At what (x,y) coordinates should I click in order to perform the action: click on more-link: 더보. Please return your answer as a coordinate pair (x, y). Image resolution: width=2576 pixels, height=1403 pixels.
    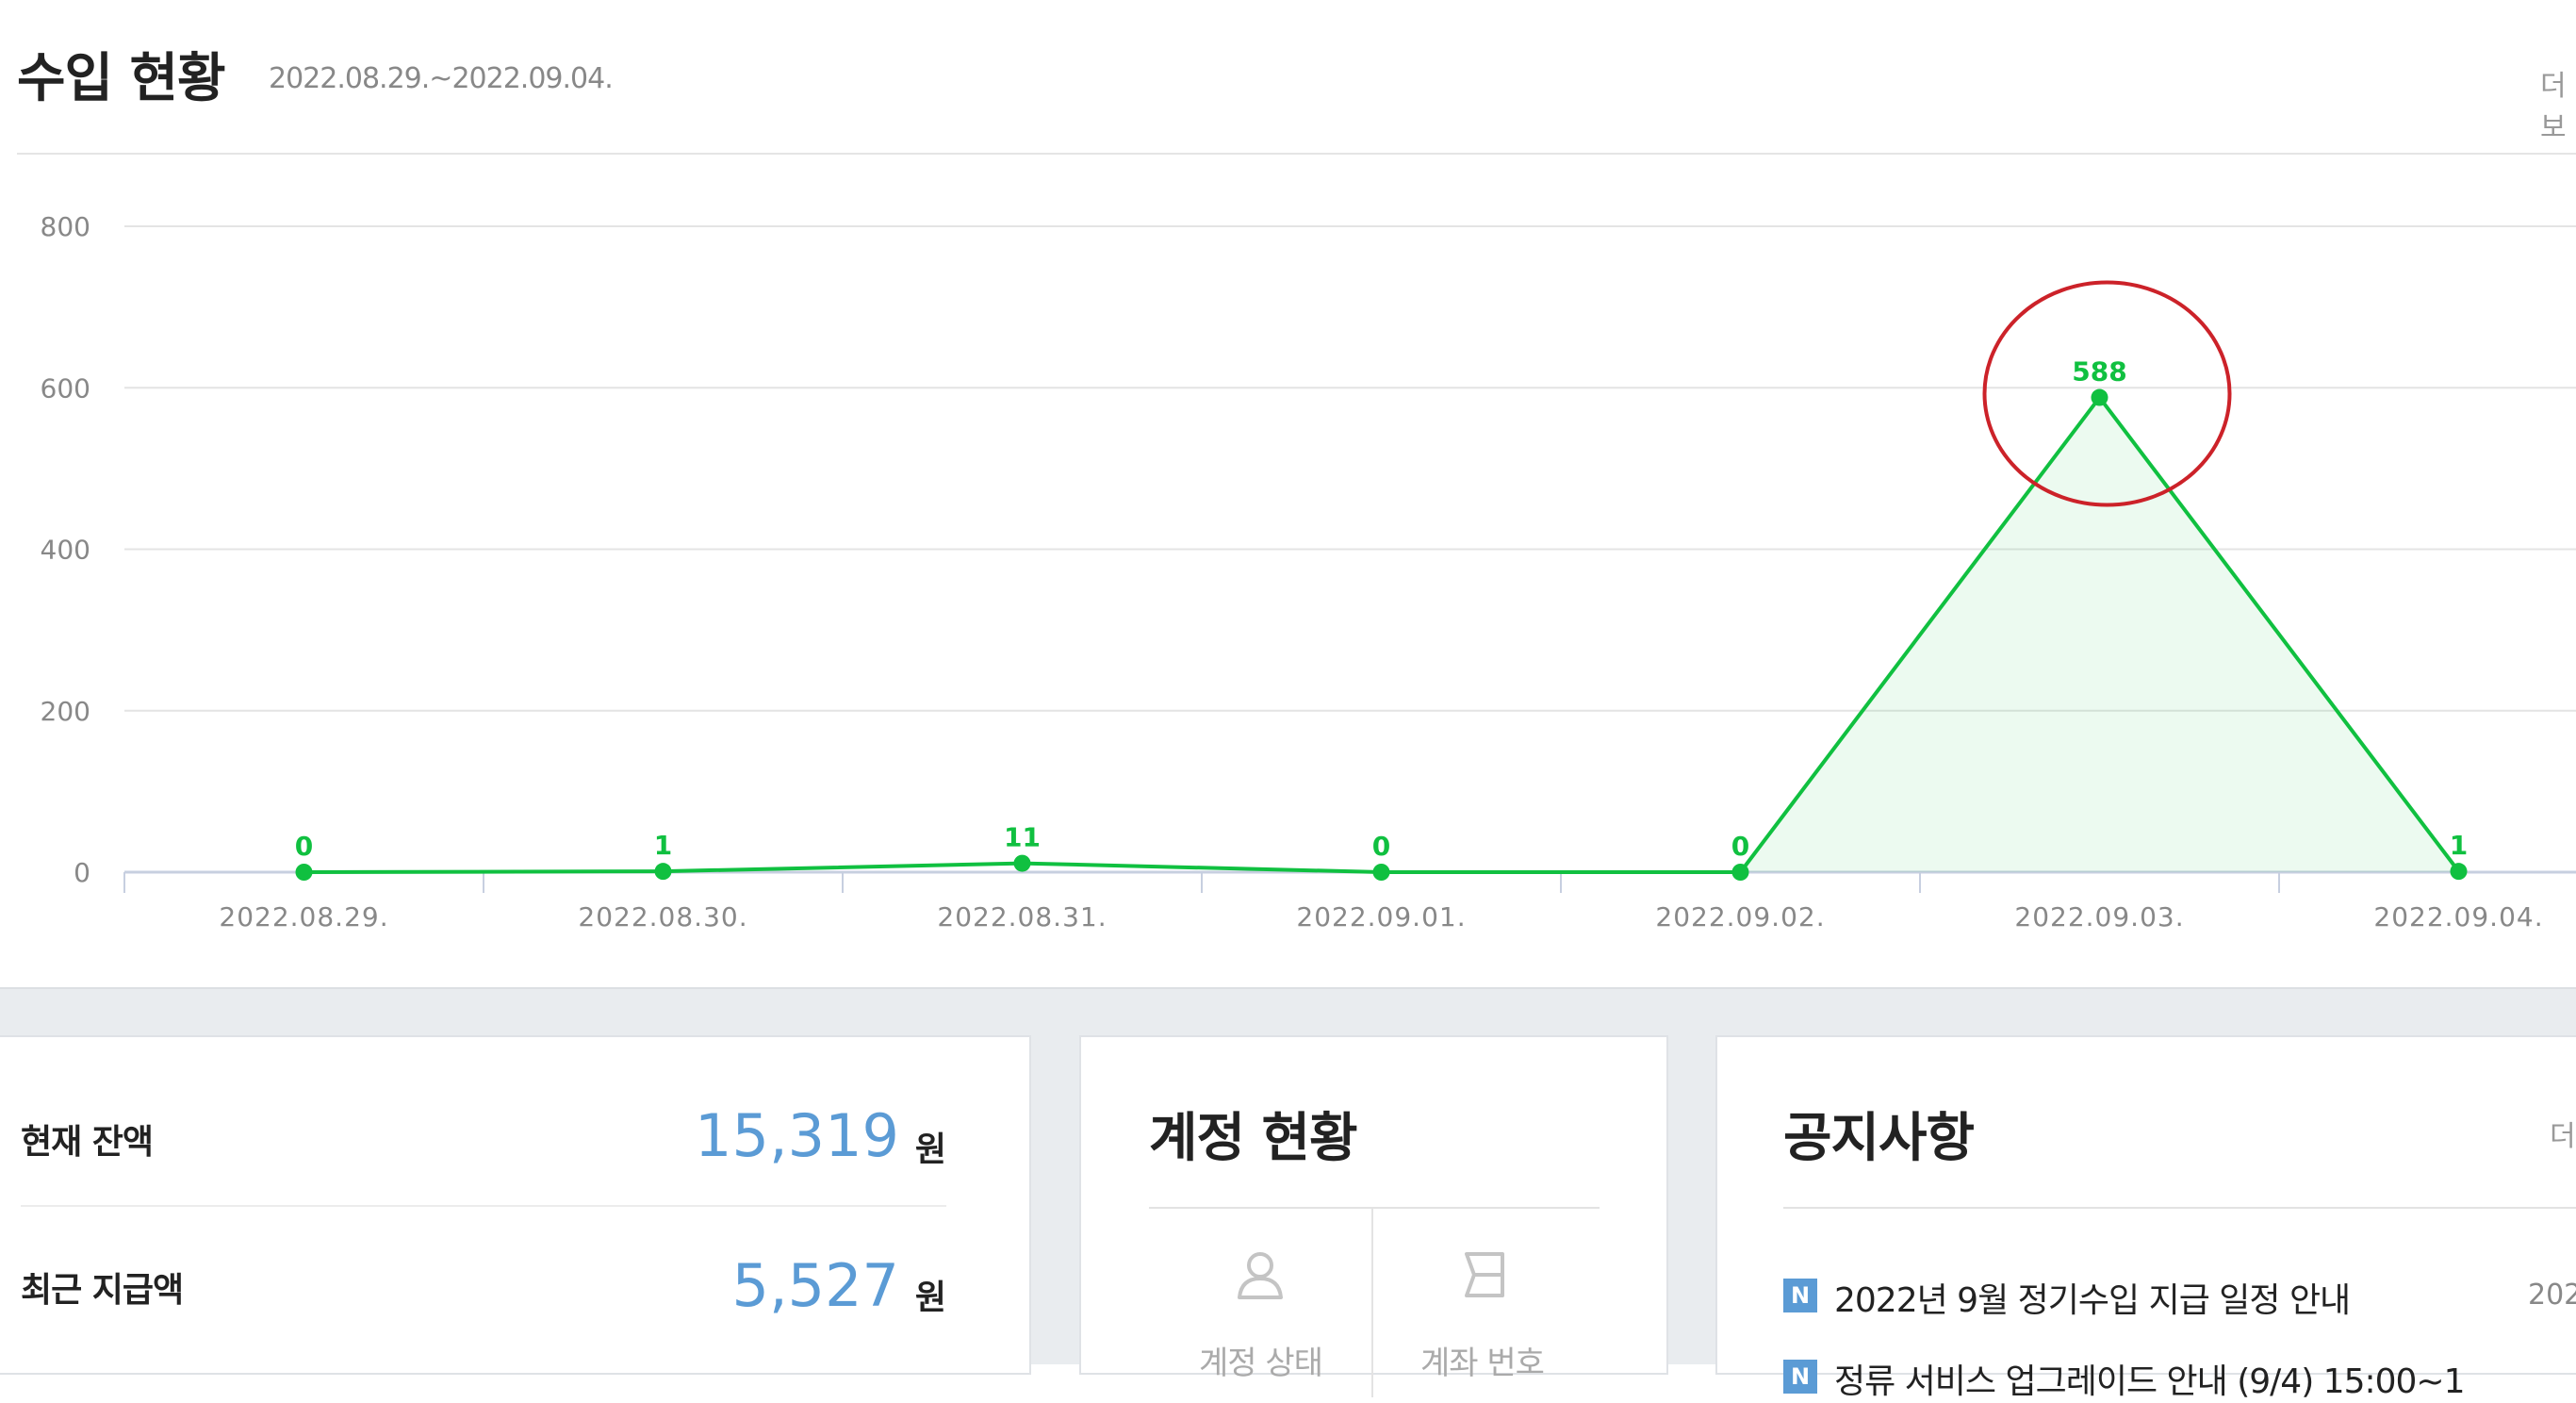
    Looking at the image, I should click on (2553, 107).